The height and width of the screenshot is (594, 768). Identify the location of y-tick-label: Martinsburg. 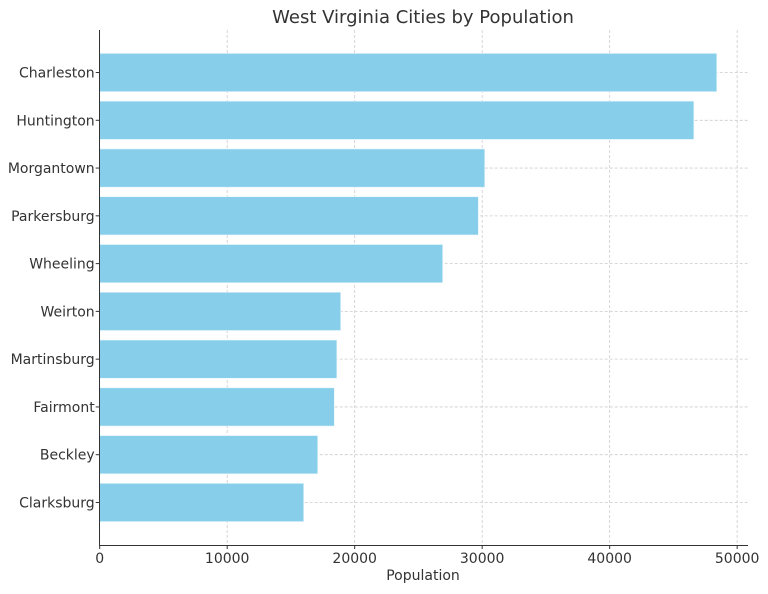
(53, 360).